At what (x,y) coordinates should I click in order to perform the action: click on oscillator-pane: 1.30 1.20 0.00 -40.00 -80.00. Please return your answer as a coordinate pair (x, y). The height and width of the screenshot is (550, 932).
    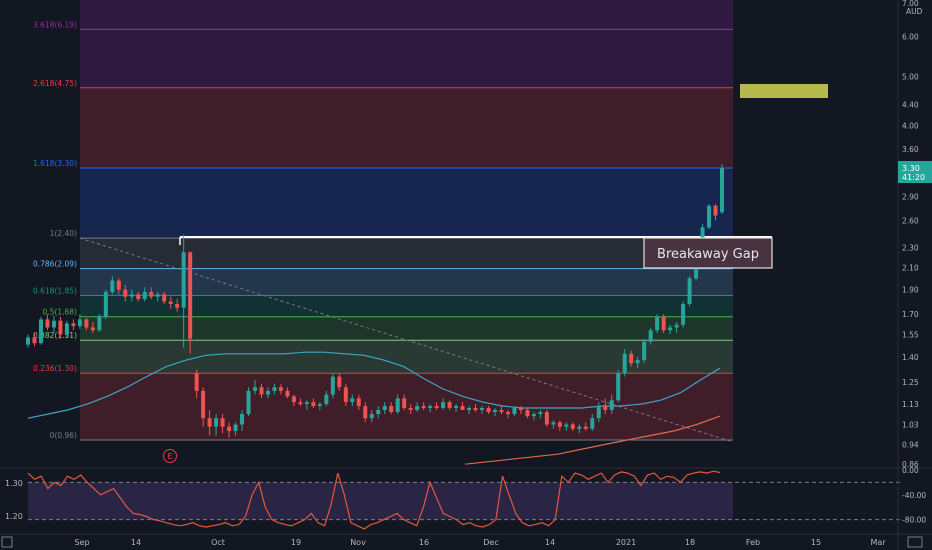
    Looking at the image, I should click on (466, 498).